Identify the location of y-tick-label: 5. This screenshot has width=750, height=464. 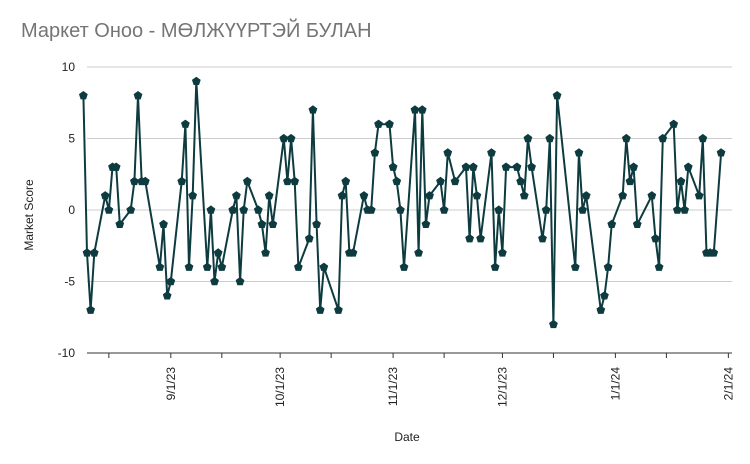
(71, 139).